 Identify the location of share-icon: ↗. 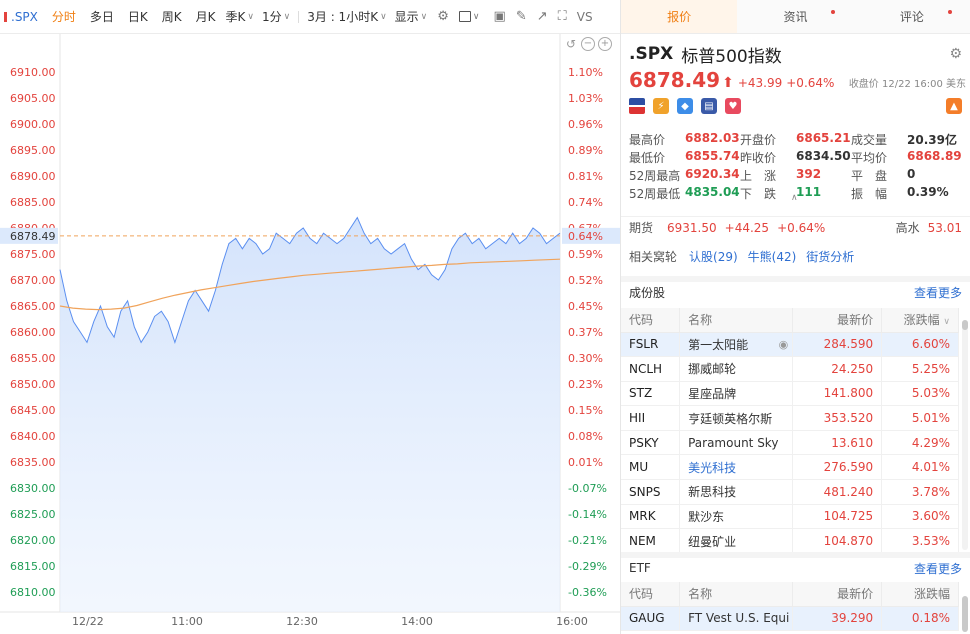
(542, 16).